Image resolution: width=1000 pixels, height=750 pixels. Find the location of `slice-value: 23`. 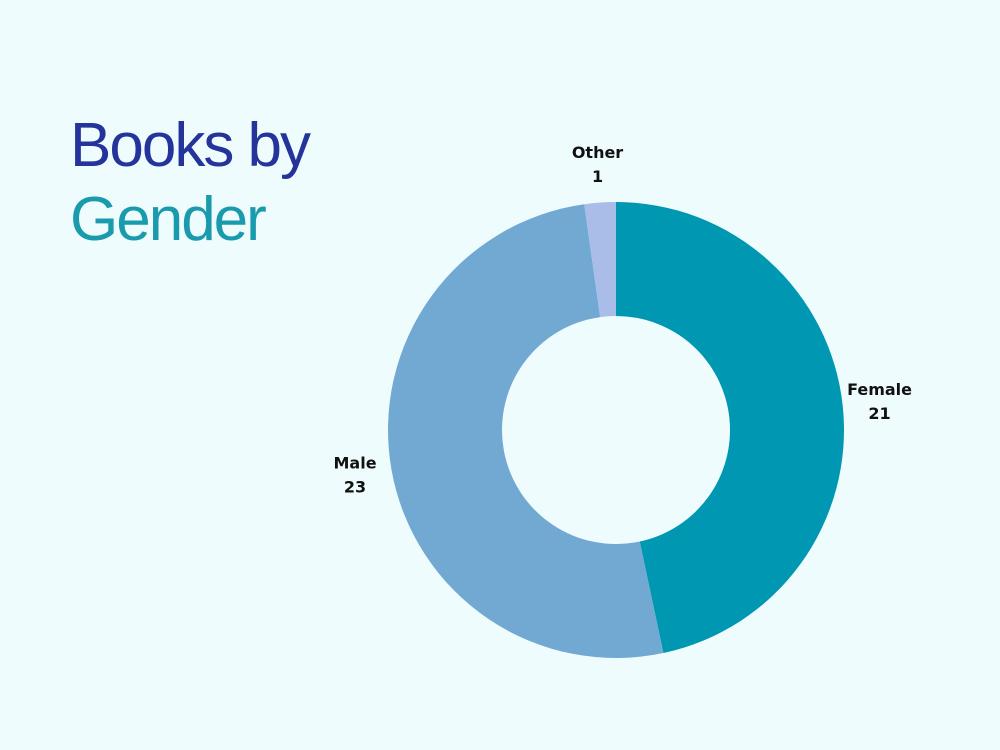

slice-value: 23 is located at coordinates (355, 487).